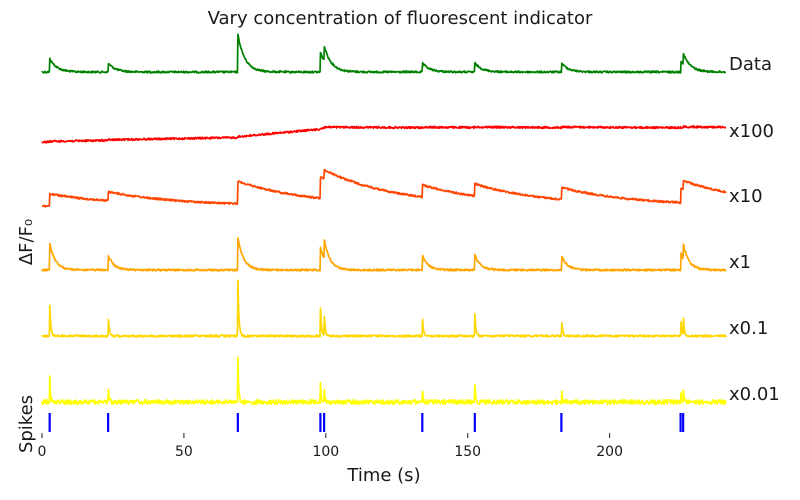 The height and width of the screenshot is (500, 800). I want to click on x-axis: 0 50 100 150 200, so click(330, 446).